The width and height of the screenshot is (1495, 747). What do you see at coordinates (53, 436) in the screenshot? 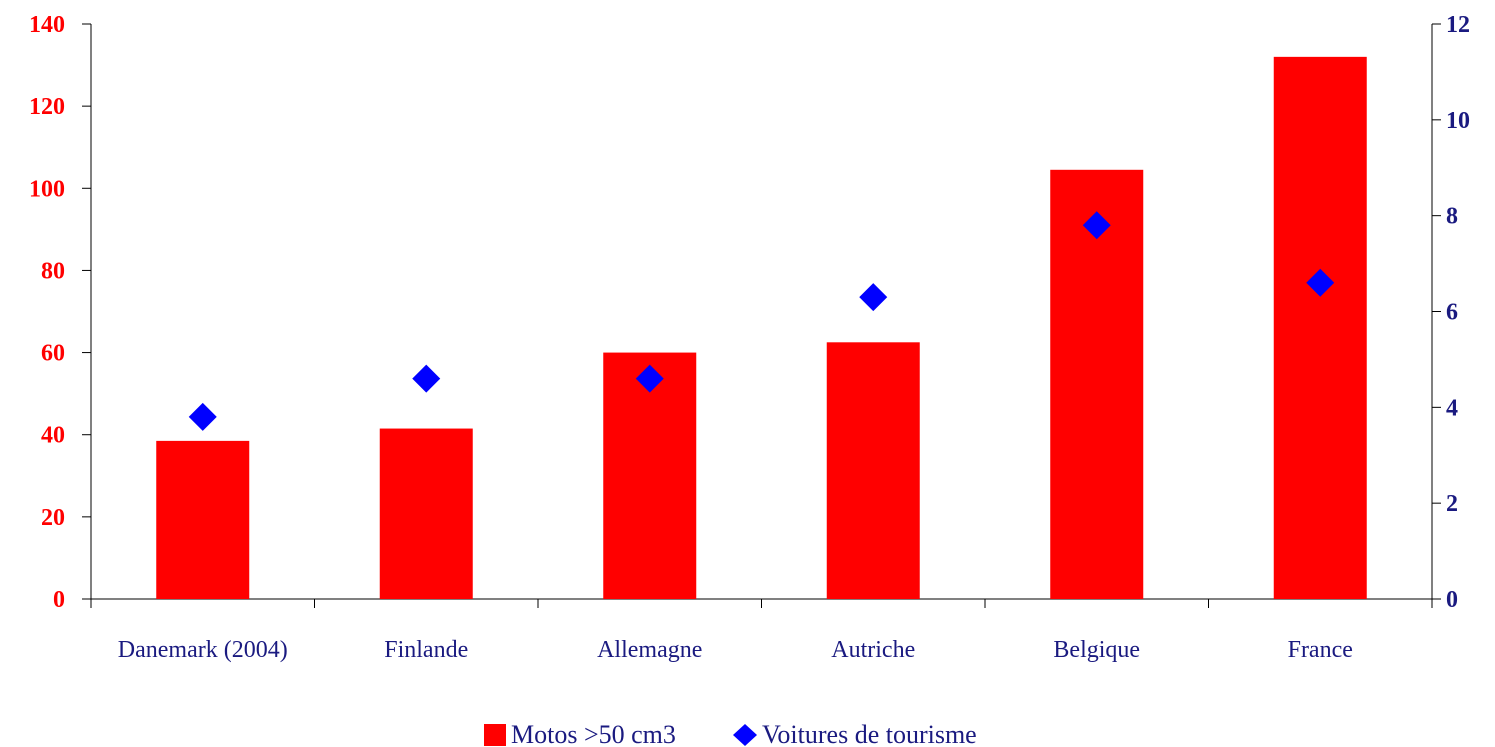
I see `left-tick-label: 40` at bounding box center [53, 436].